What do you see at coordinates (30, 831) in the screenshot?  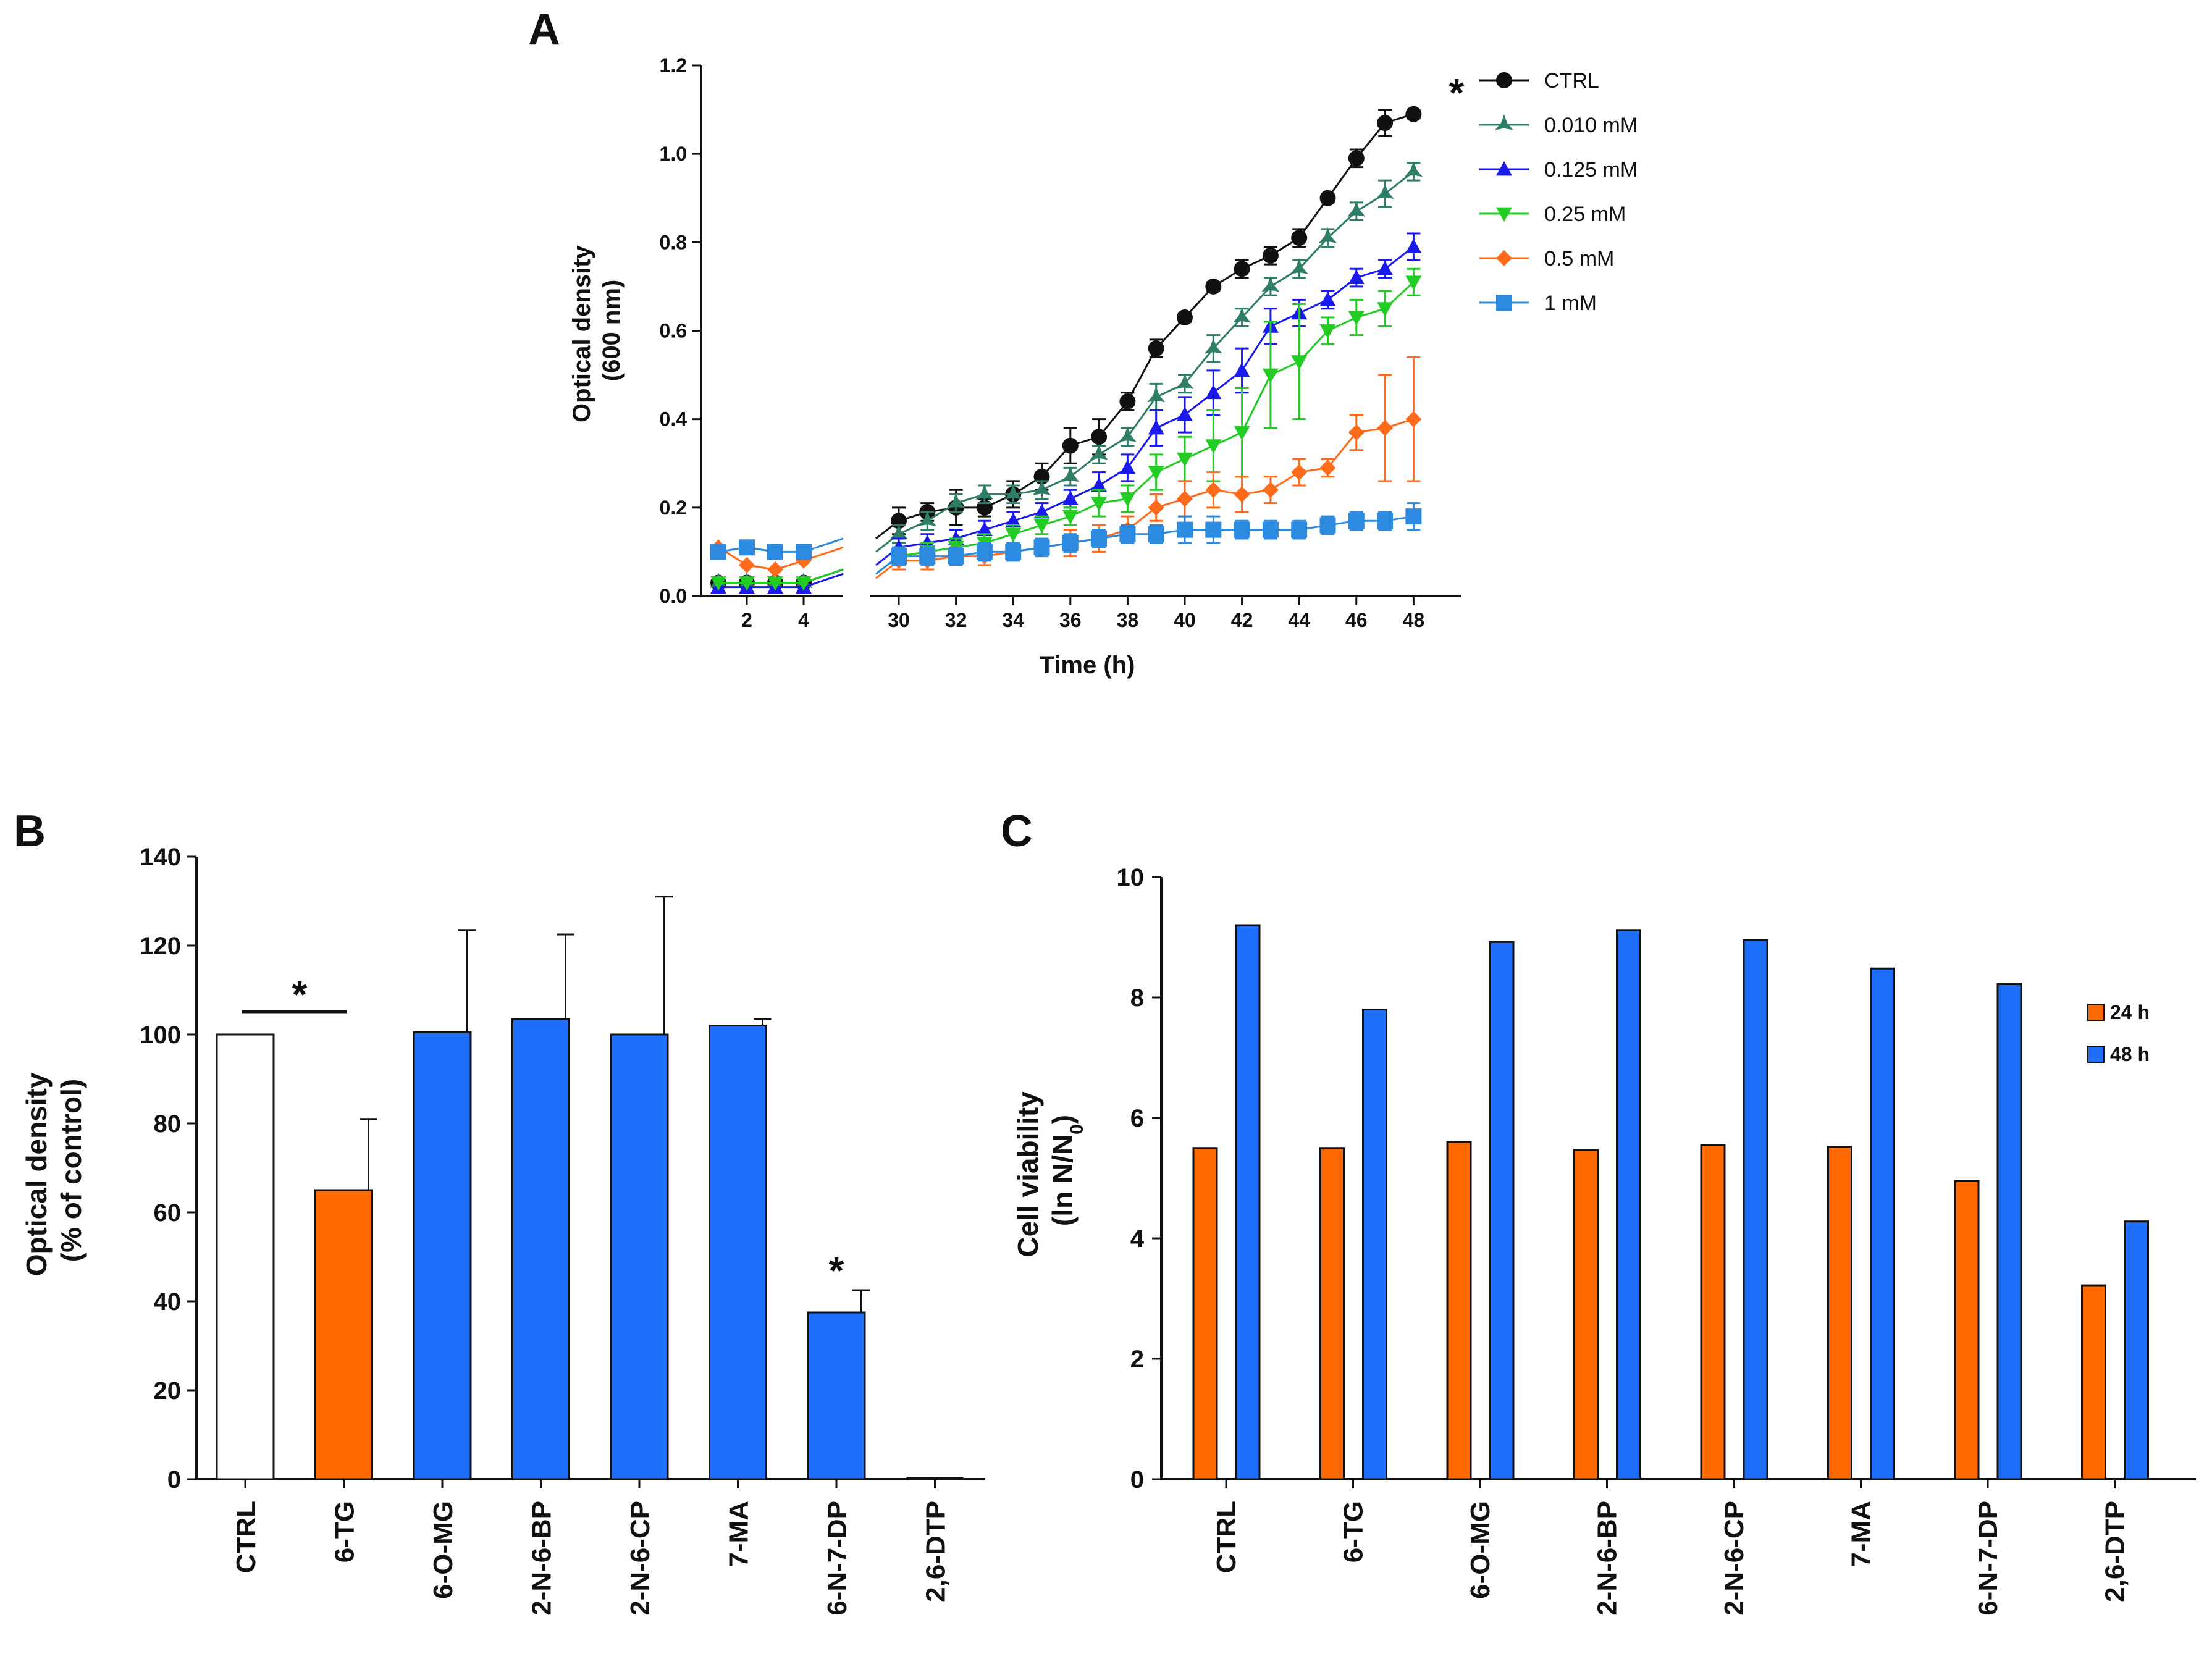 I see `panel-b-letter: B` at bounding box center [30, 831].